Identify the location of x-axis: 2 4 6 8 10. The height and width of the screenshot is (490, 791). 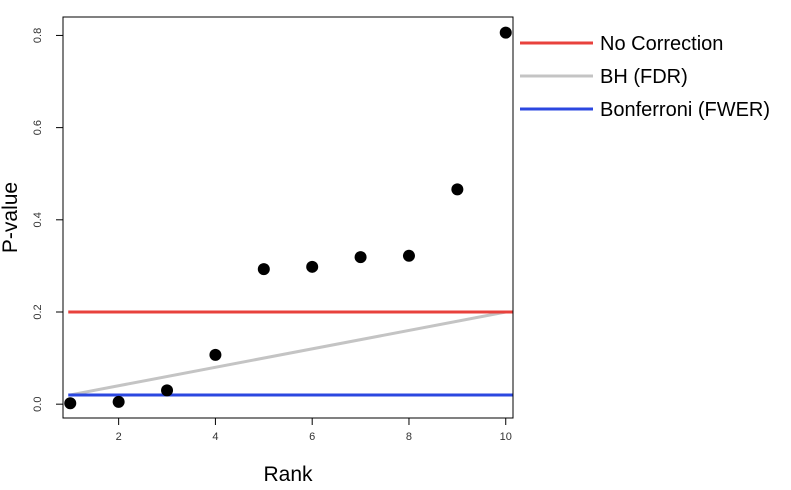
(314, 430).